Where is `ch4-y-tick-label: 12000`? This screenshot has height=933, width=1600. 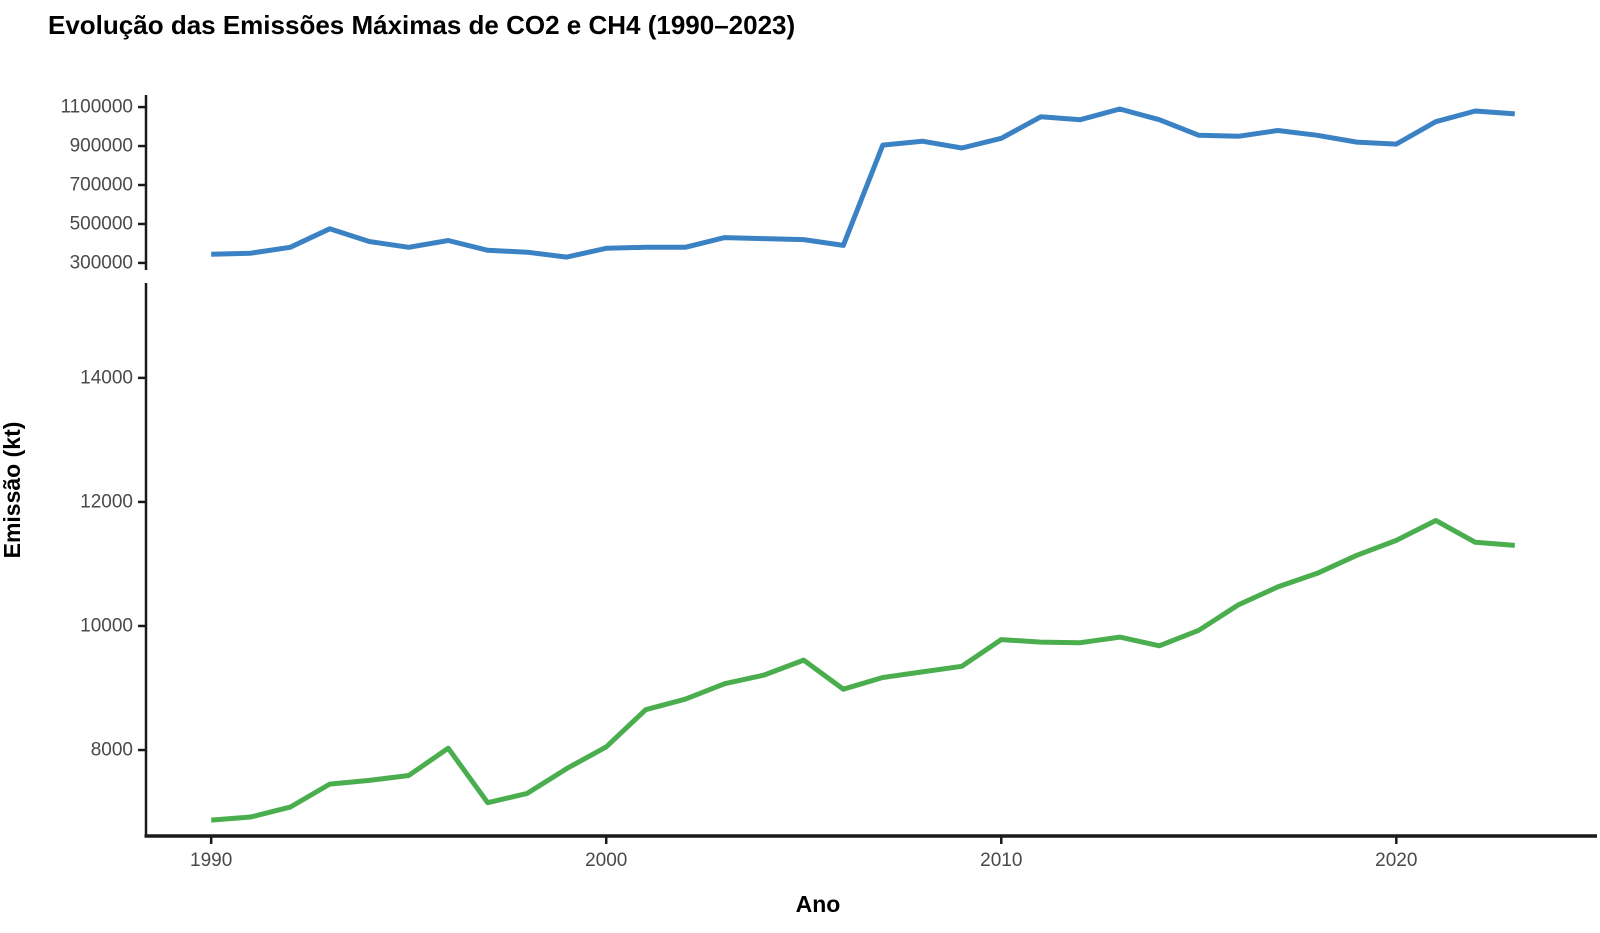 ch4-y-tick-label: 12000 is located at coordinates (106, 501).